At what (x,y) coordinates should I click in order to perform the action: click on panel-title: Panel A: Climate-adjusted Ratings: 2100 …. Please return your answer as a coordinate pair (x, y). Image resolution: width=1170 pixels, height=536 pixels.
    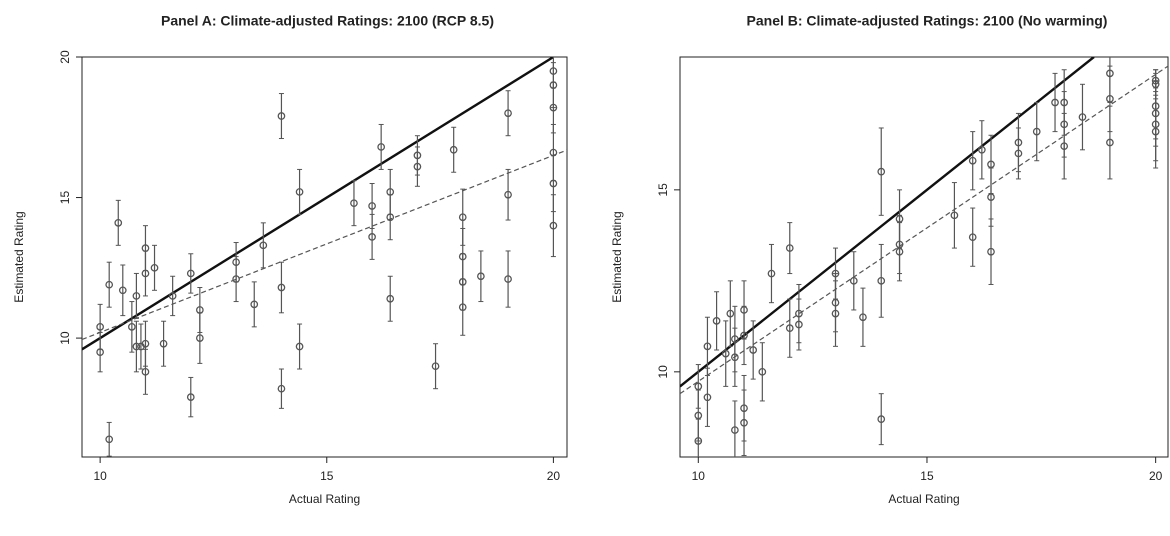
    Looking at the image, I should click on (327, 21).